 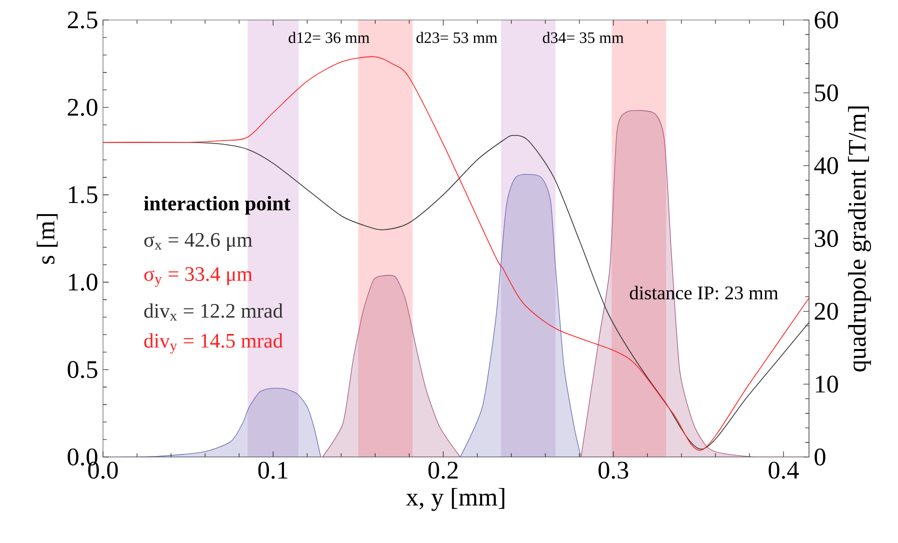 What do you see at coordinates (213, 343) in the screenshot?
I see `annotation: div$_{y}$ = 14.5 mrad` at bounding box center [213, 343].